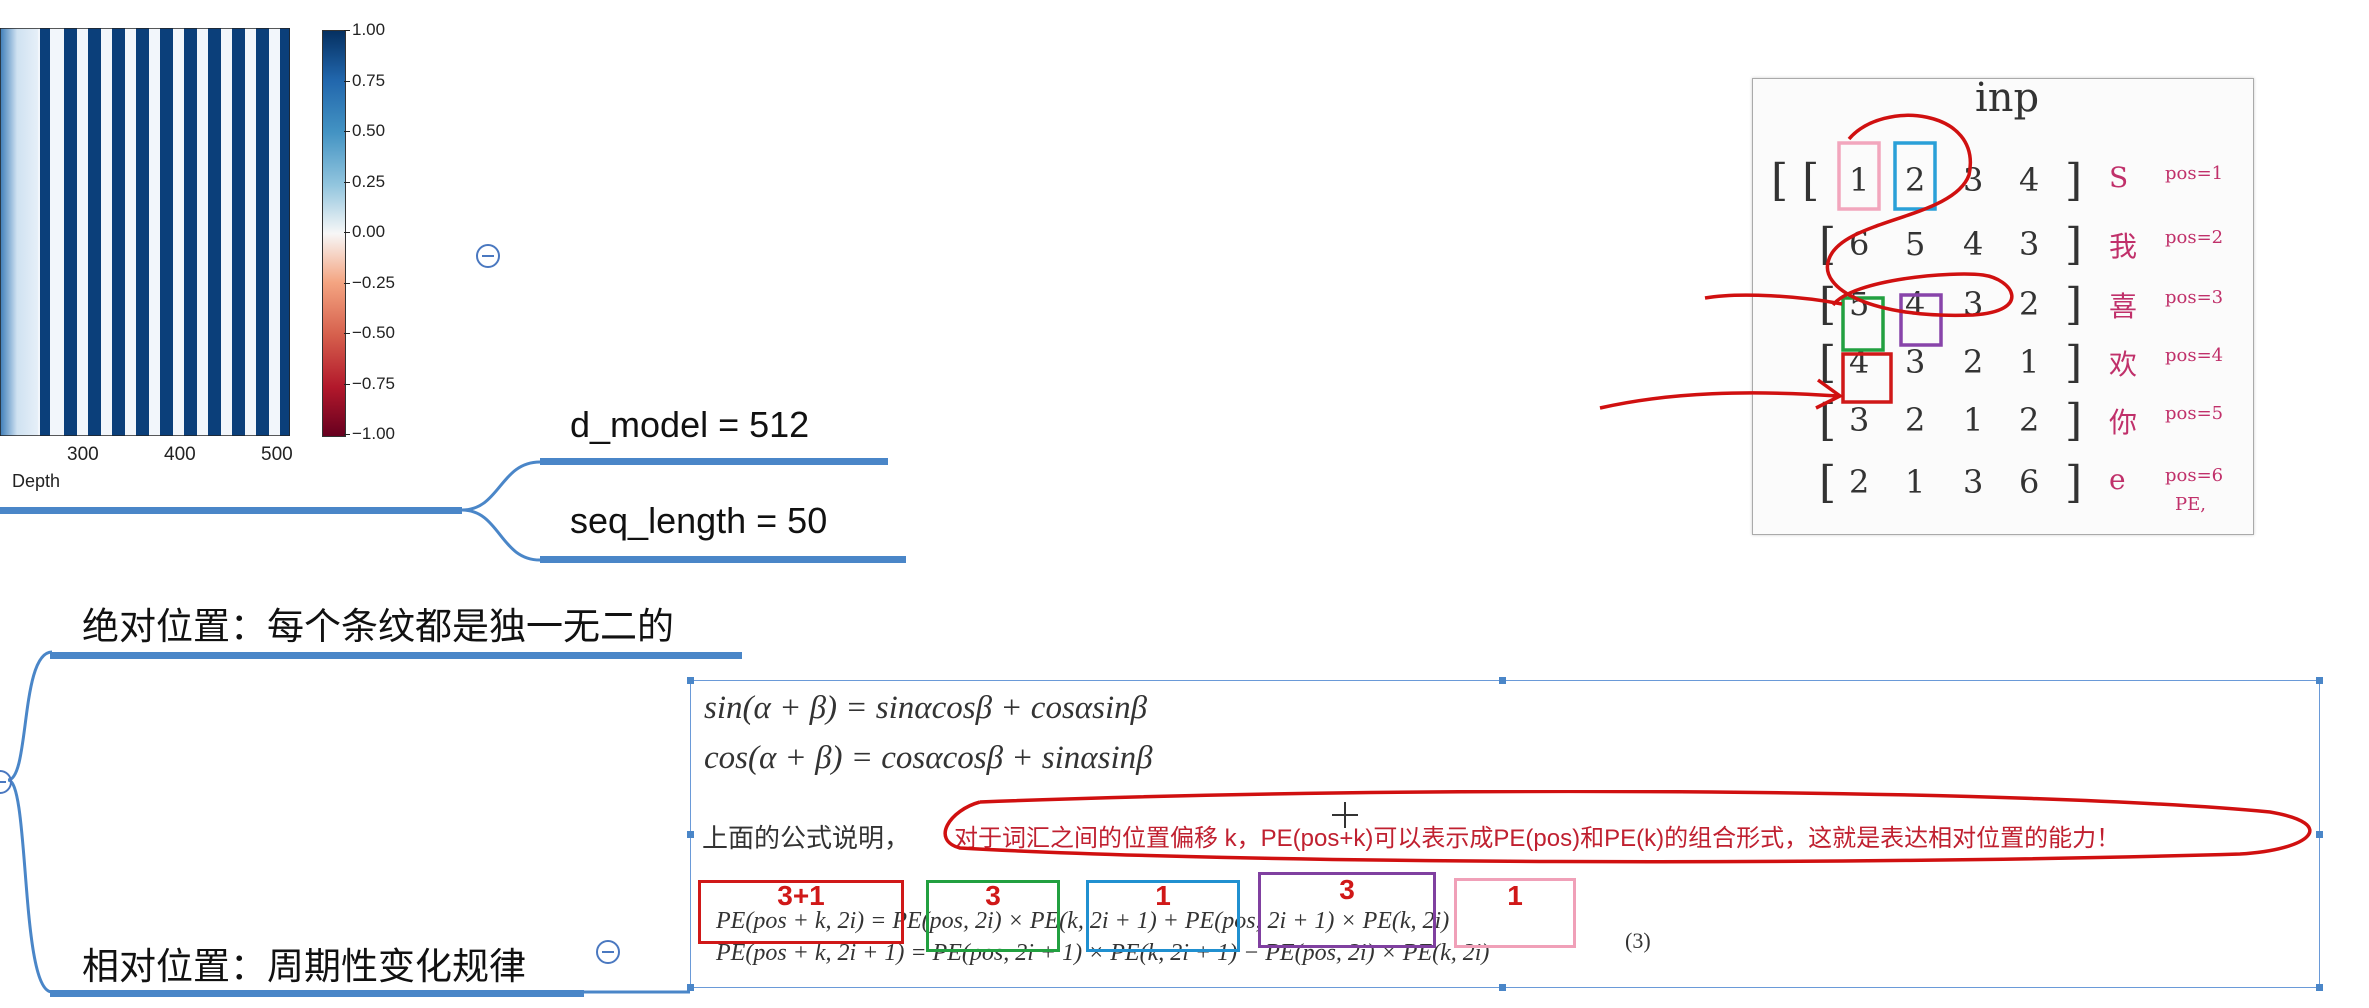 This screenshot has height=1008, width=2369. What do you see at coordinates (699, 520) in the screenshot?
I see `node-seq-length: seq_length = 50` at bounding box center [699, 520].